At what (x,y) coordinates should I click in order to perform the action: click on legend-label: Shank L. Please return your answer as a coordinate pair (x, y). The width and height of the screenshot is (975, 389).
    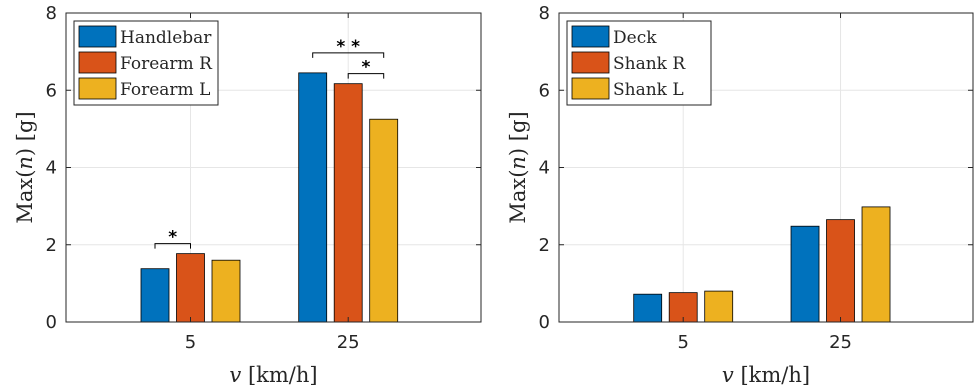
    Looking at the image, I should click on (648, 90).